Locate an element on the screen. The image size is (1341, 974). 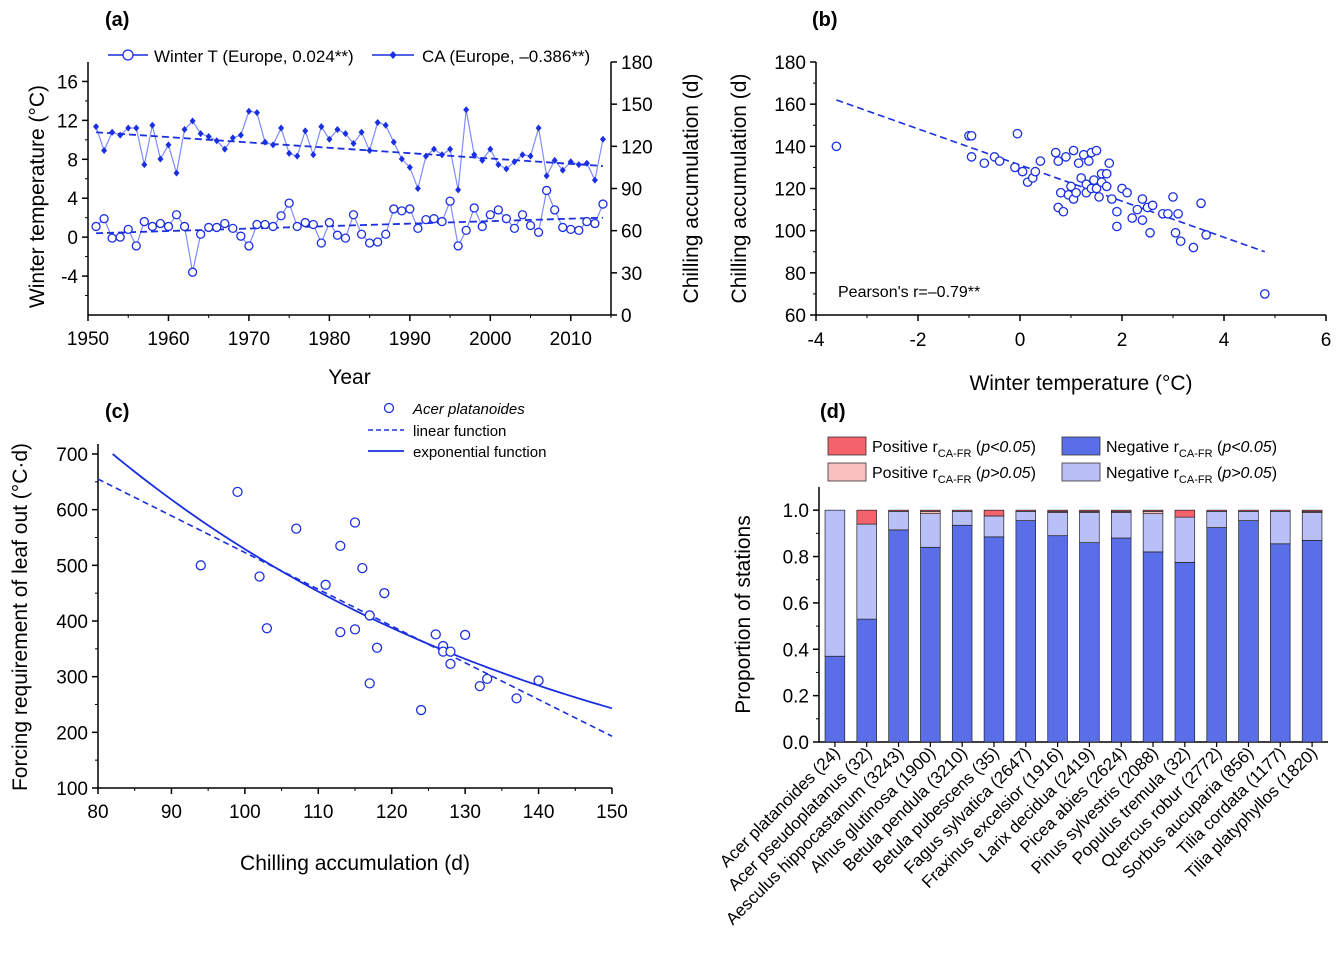
x-tick-label: 1950 is located at coordinates (88, 339).